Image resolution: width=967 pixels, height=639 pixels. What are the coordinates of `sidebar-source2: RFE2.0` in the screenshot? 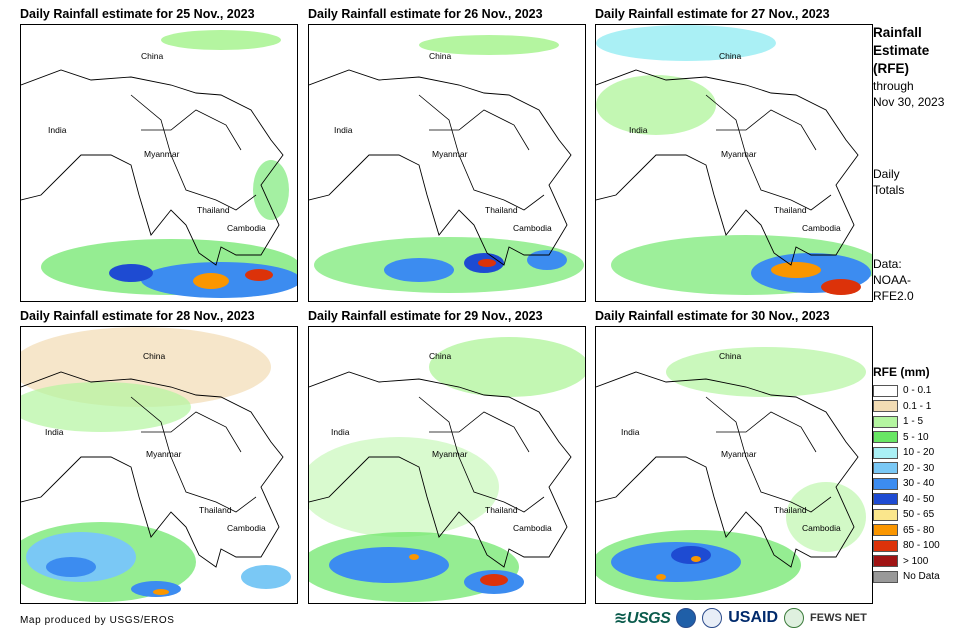 It's located at (893, 296).